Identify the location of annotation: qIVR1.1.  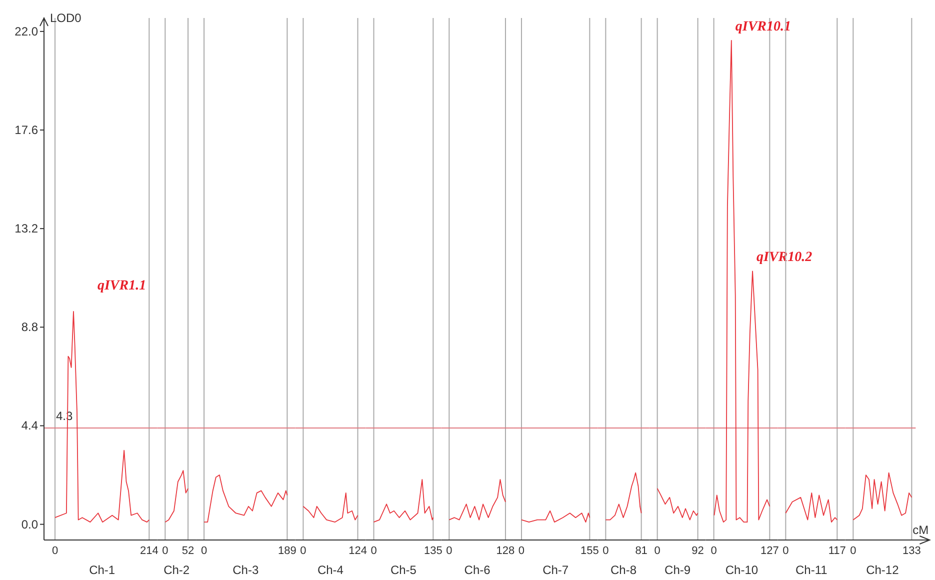
(121, 286).